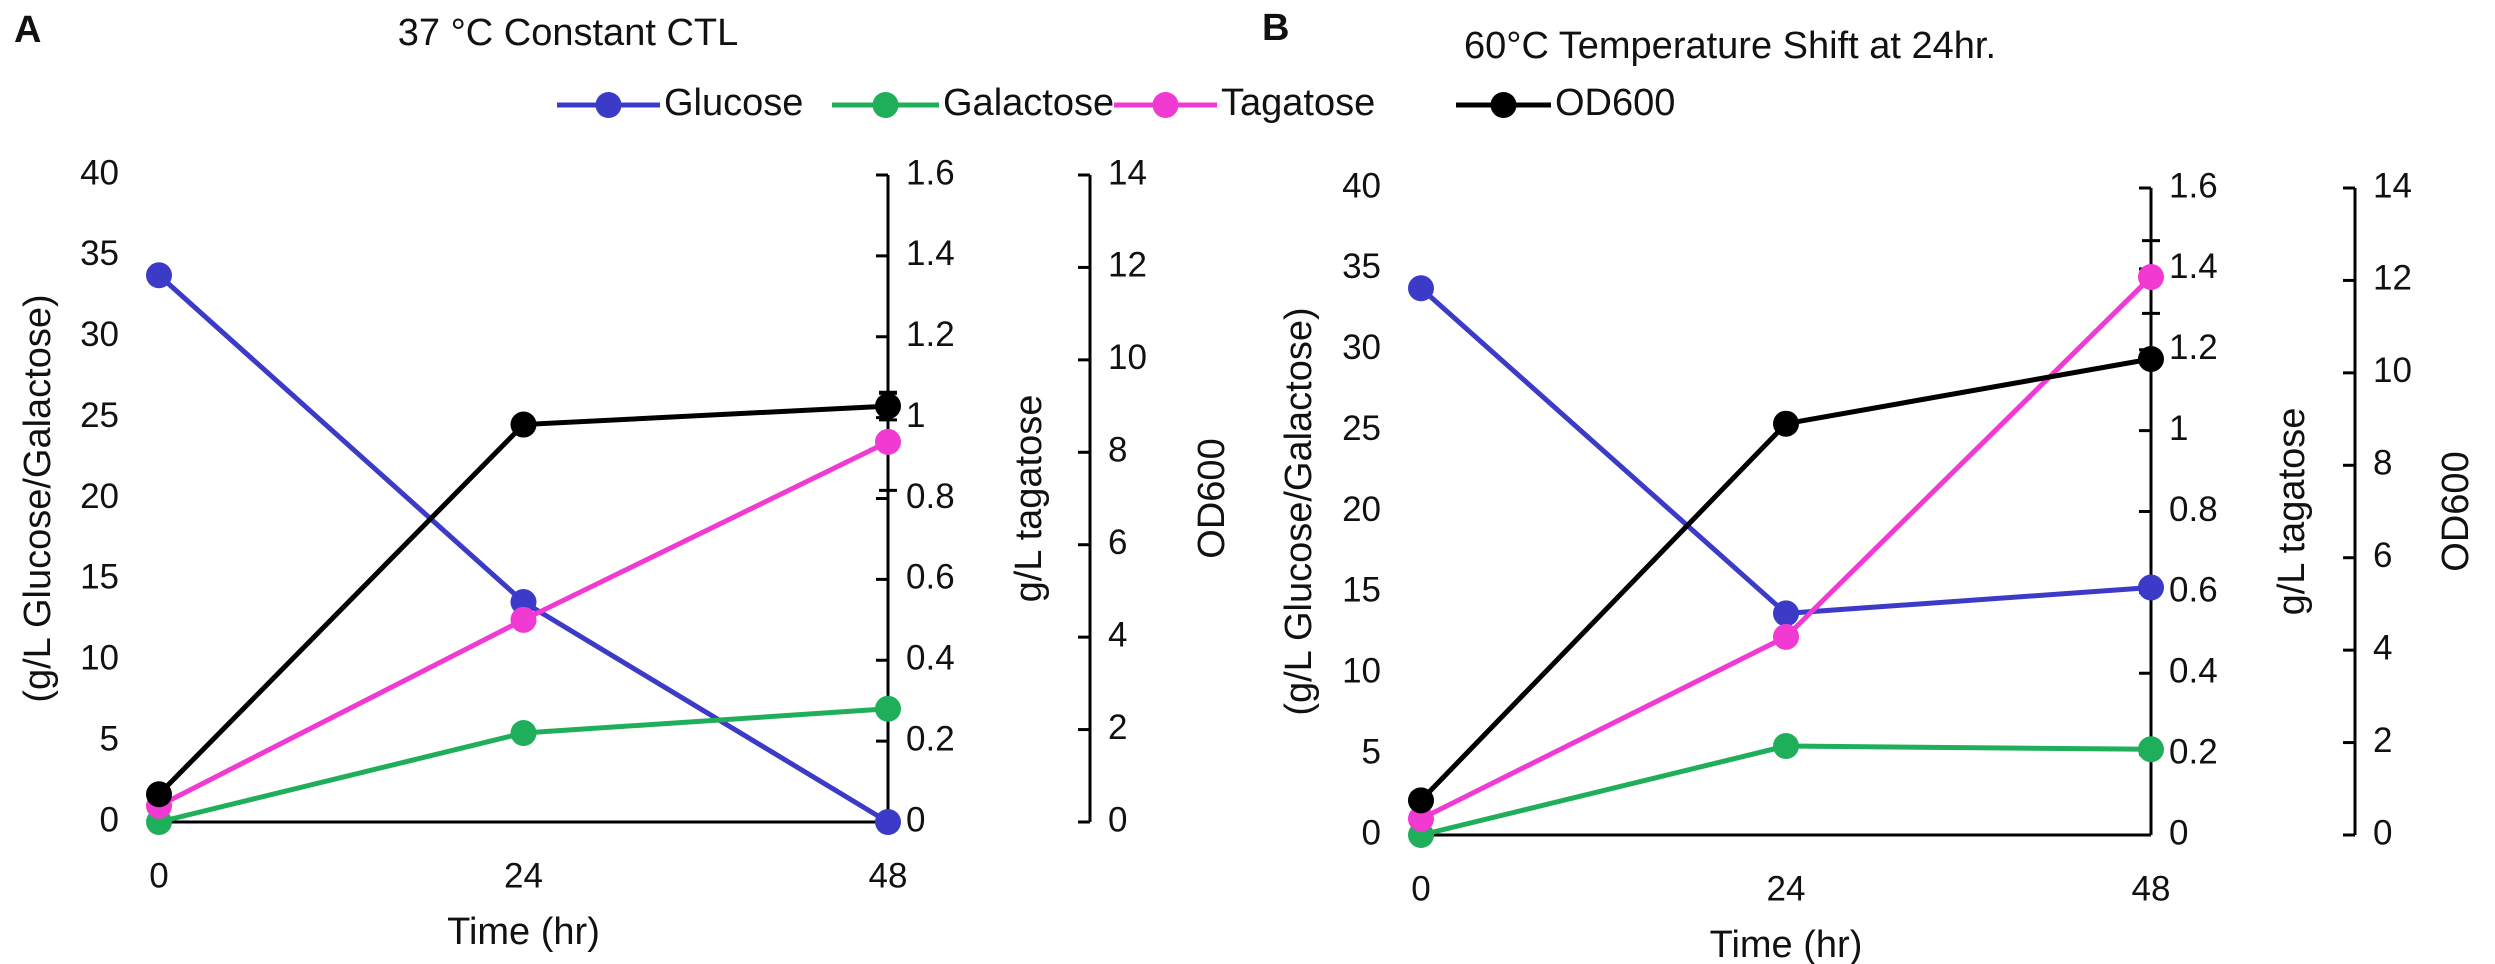 This screenshot has height=964, width=2495. I want to click on legend-label: Galactose, so click(1028, 103).